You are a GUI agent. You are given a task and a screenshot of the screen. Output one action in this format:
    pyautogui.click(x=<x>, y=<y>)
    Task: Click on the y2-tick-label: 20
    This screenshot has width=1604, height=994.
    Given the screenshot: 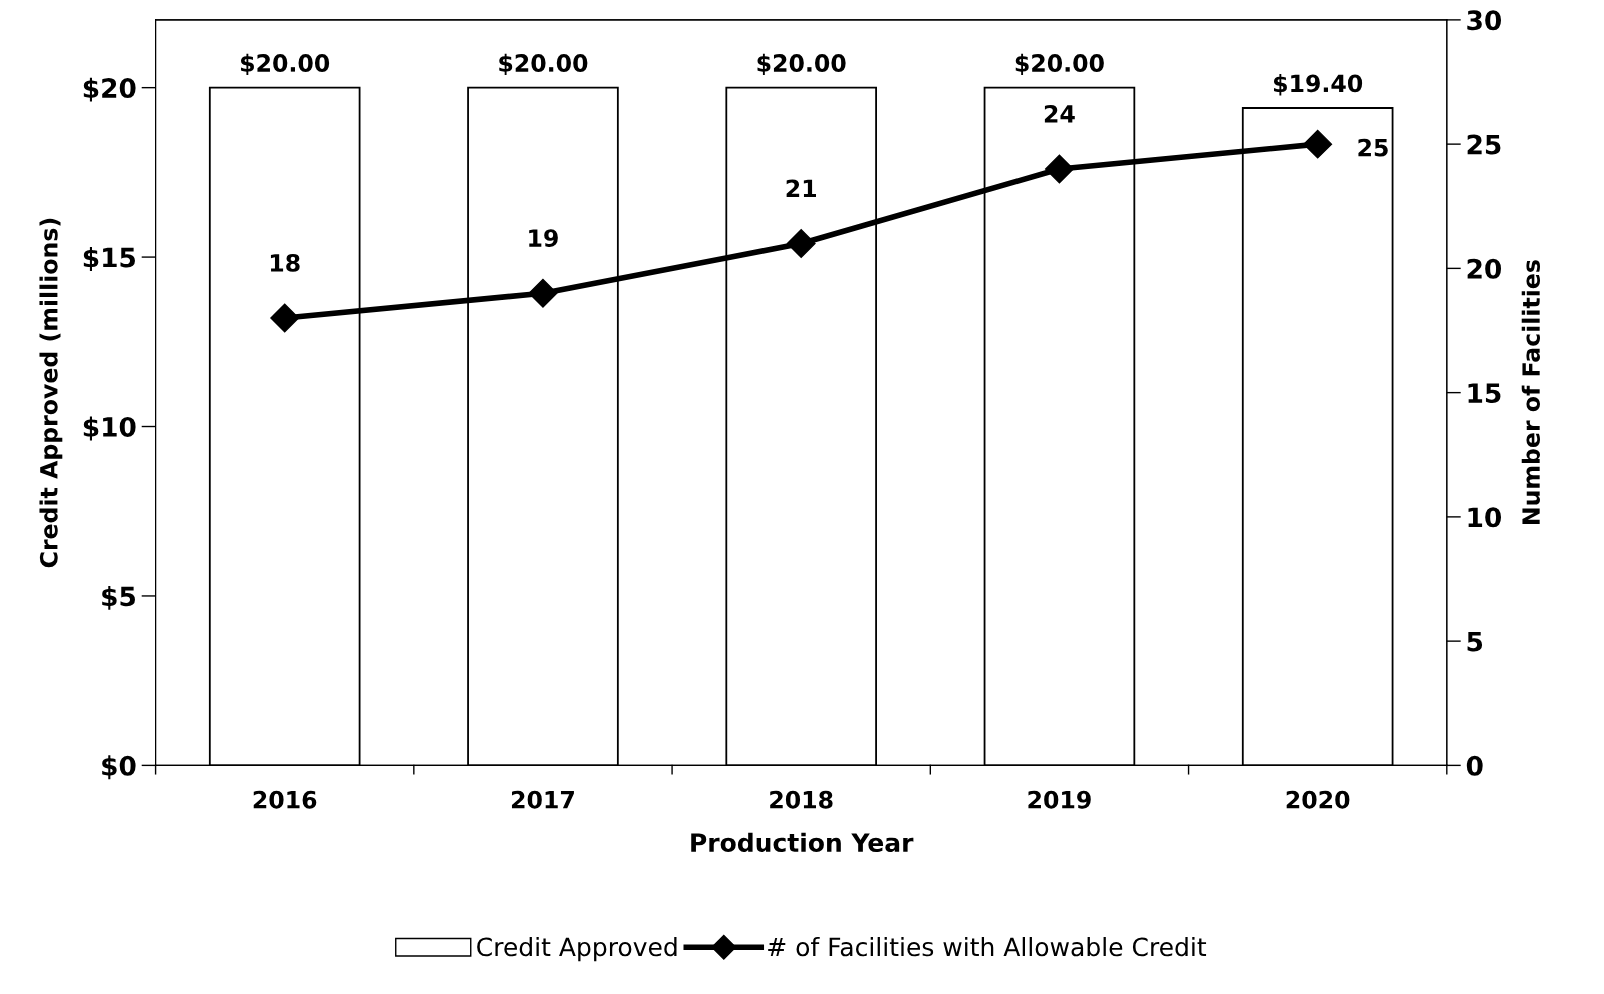 What is the action you would take?
    pyautogui.click(x=1484, y=268)
    